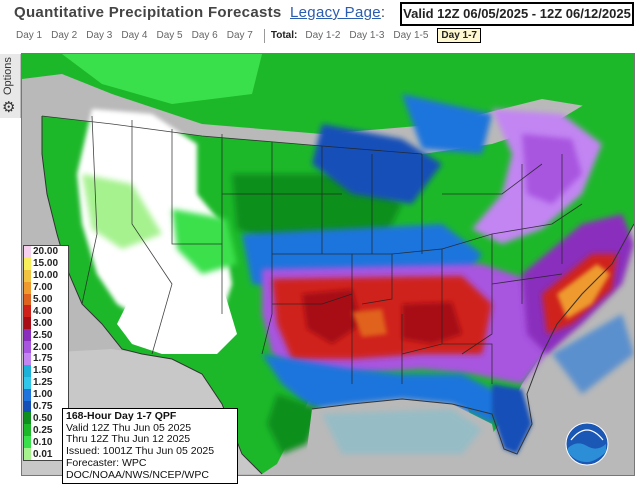 This screenshot has width=640, height=484. What do you see at coordinates (377, 164) in the screenshot?
I see `north-blue` at bounding box center [377, 164].